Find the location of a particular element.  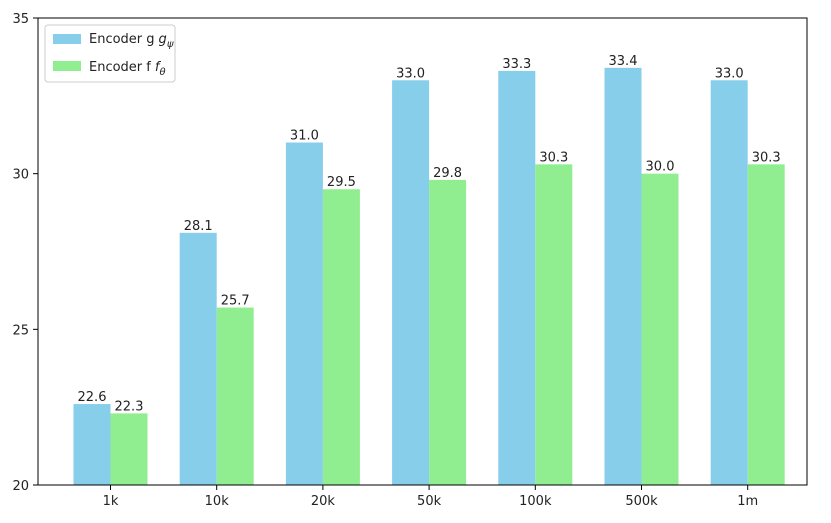

data-label-series-2-10k: 25.7 is located at coordinates (235, 301).